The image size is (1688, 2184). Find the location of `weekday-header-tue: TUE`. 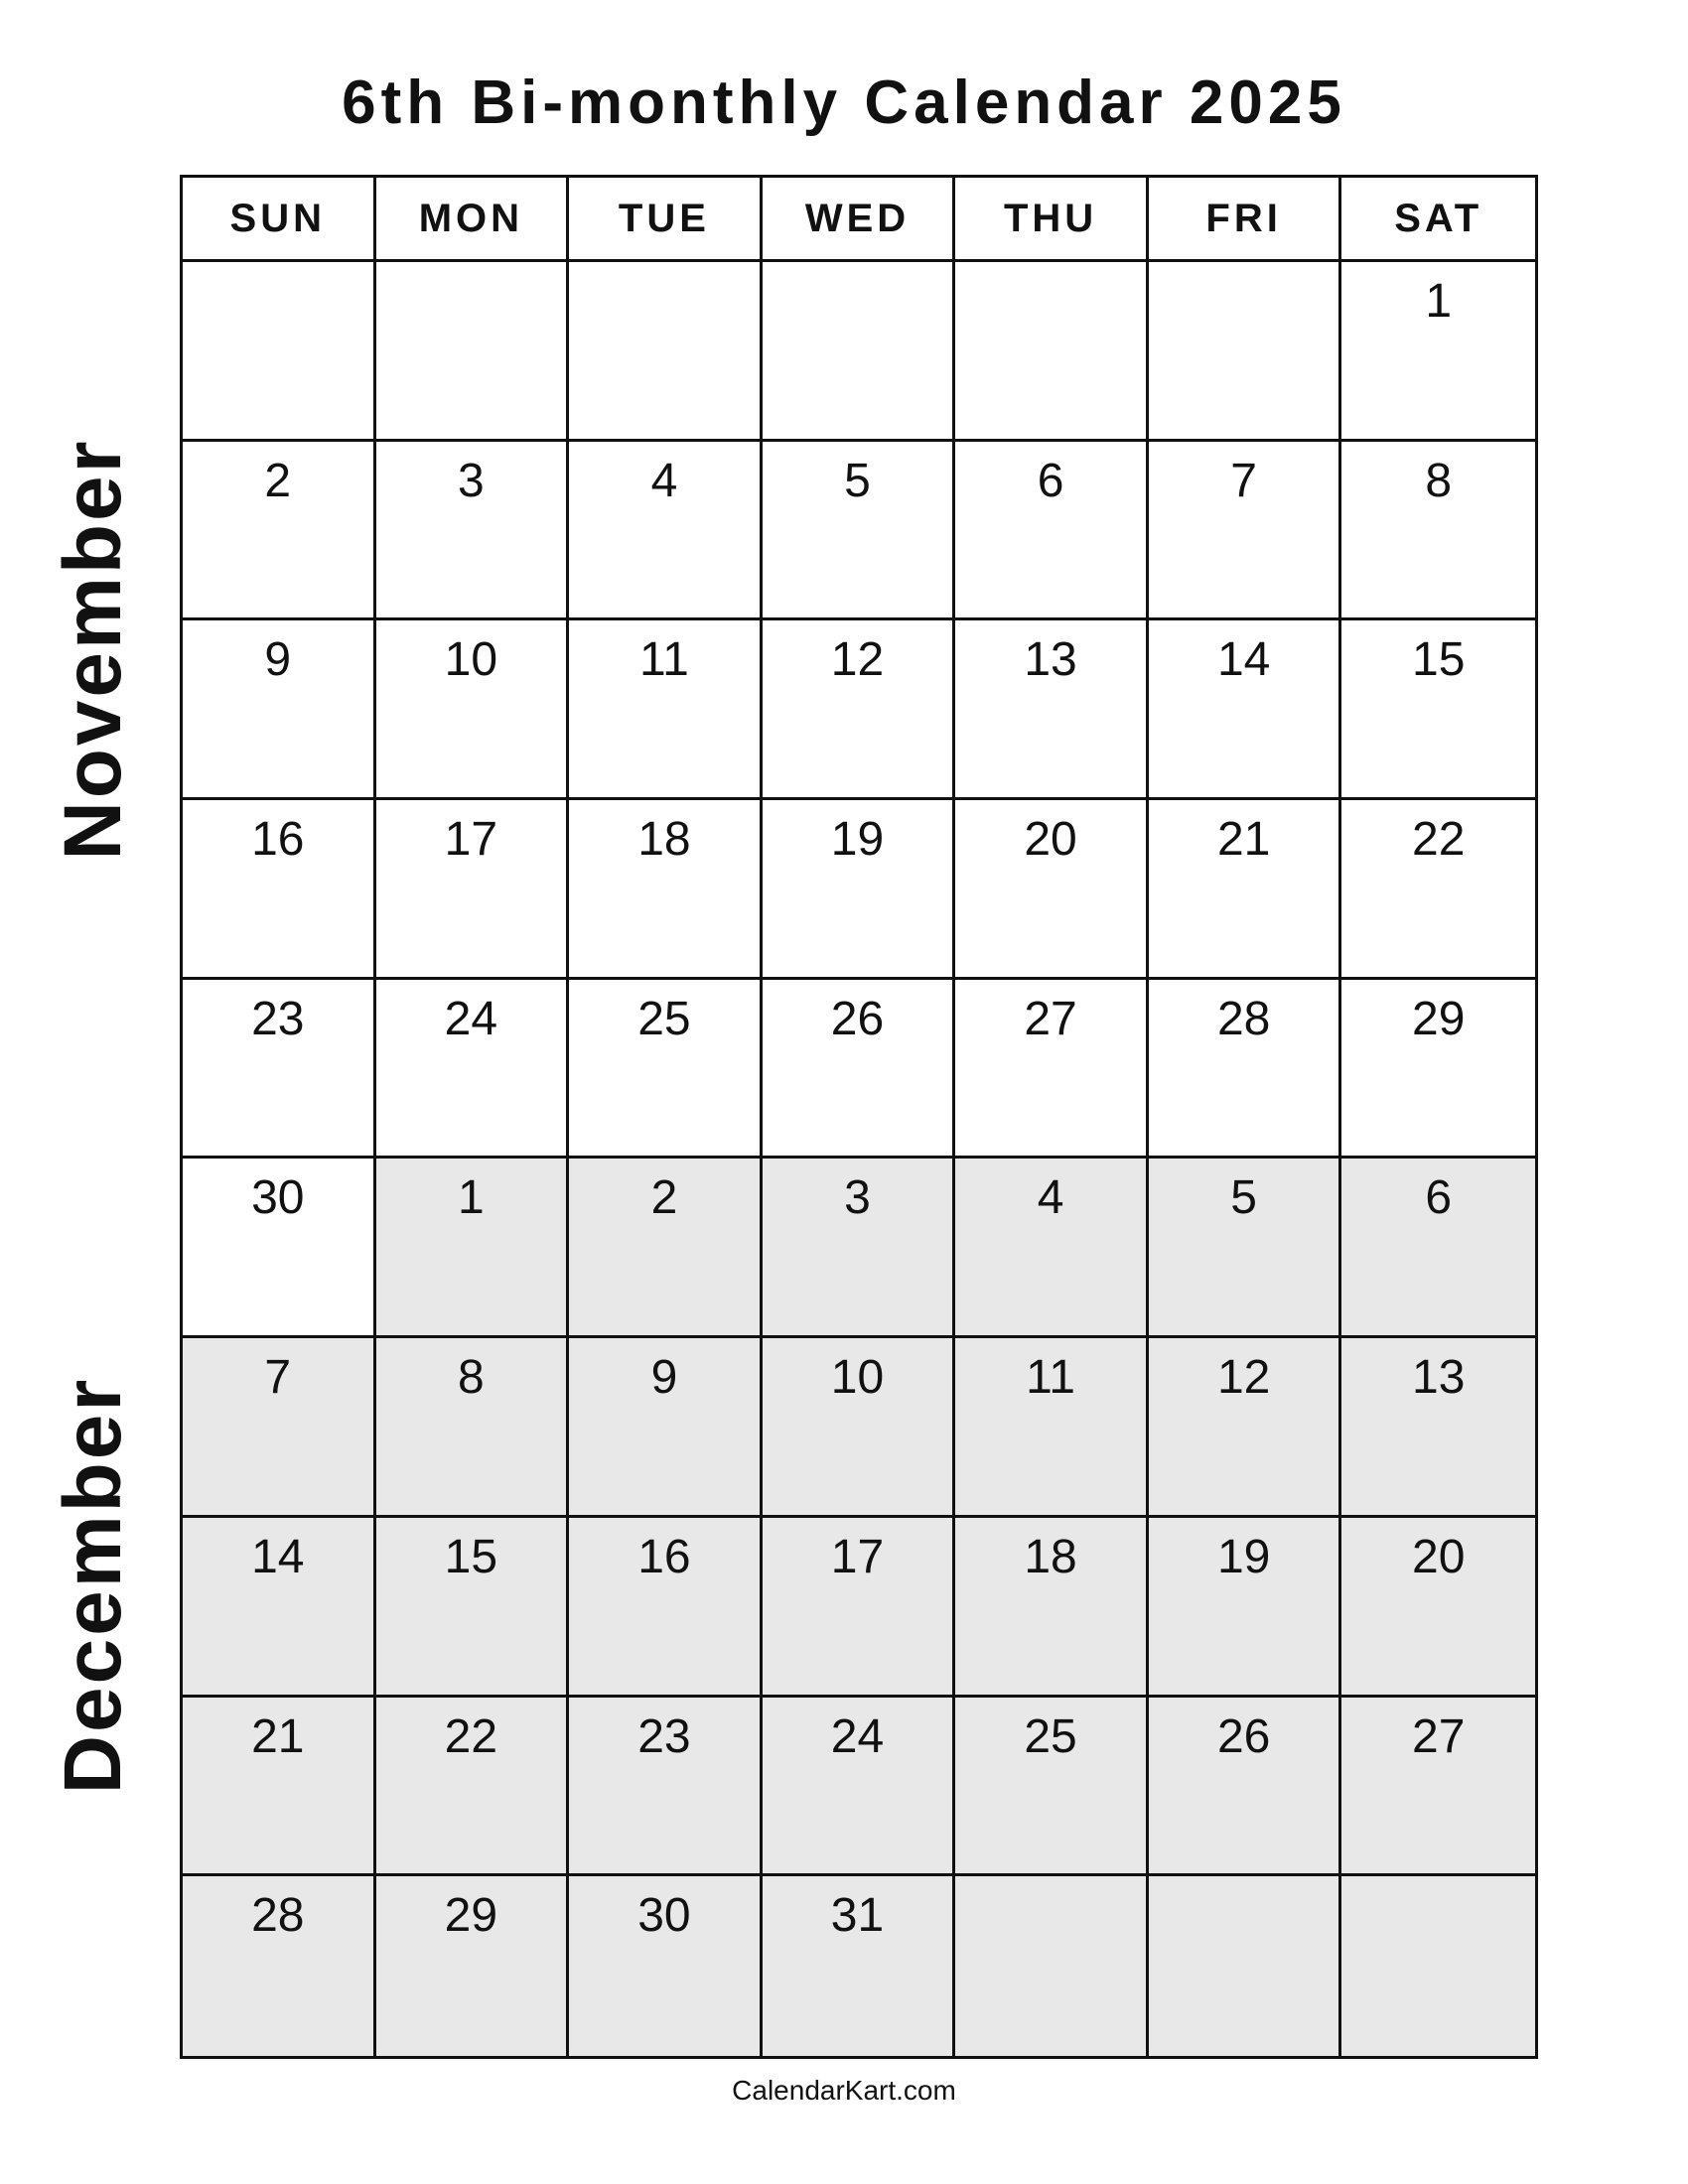

weekday-header-tue: TUE is located at coordinates (666, 220).